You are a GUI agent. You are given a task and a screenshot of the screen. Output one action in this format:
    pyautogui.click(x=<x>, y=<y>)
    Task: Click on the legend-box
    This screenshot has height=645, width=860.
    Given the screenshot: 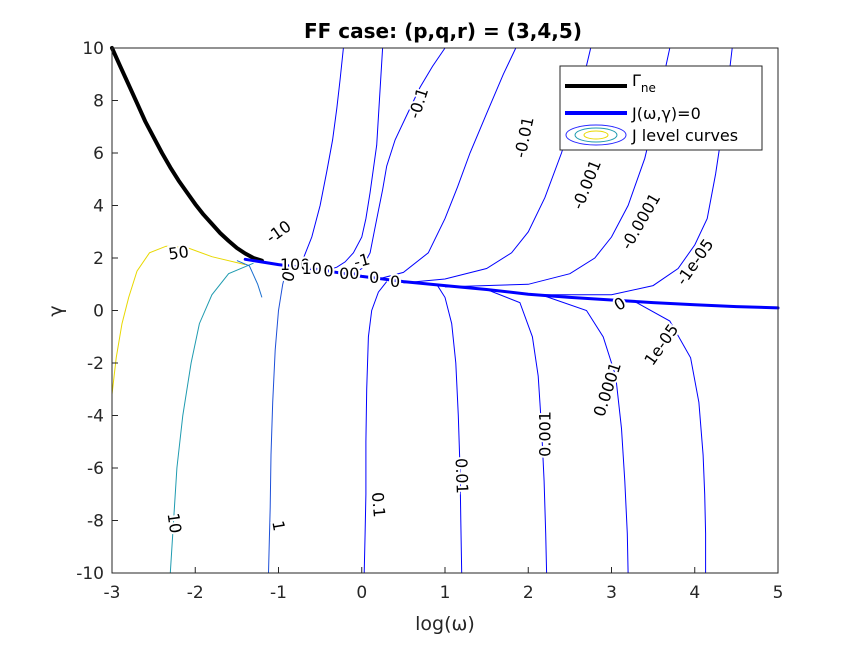 What is the action you would take?
    pyautogui.click(x=661, y=108)
    